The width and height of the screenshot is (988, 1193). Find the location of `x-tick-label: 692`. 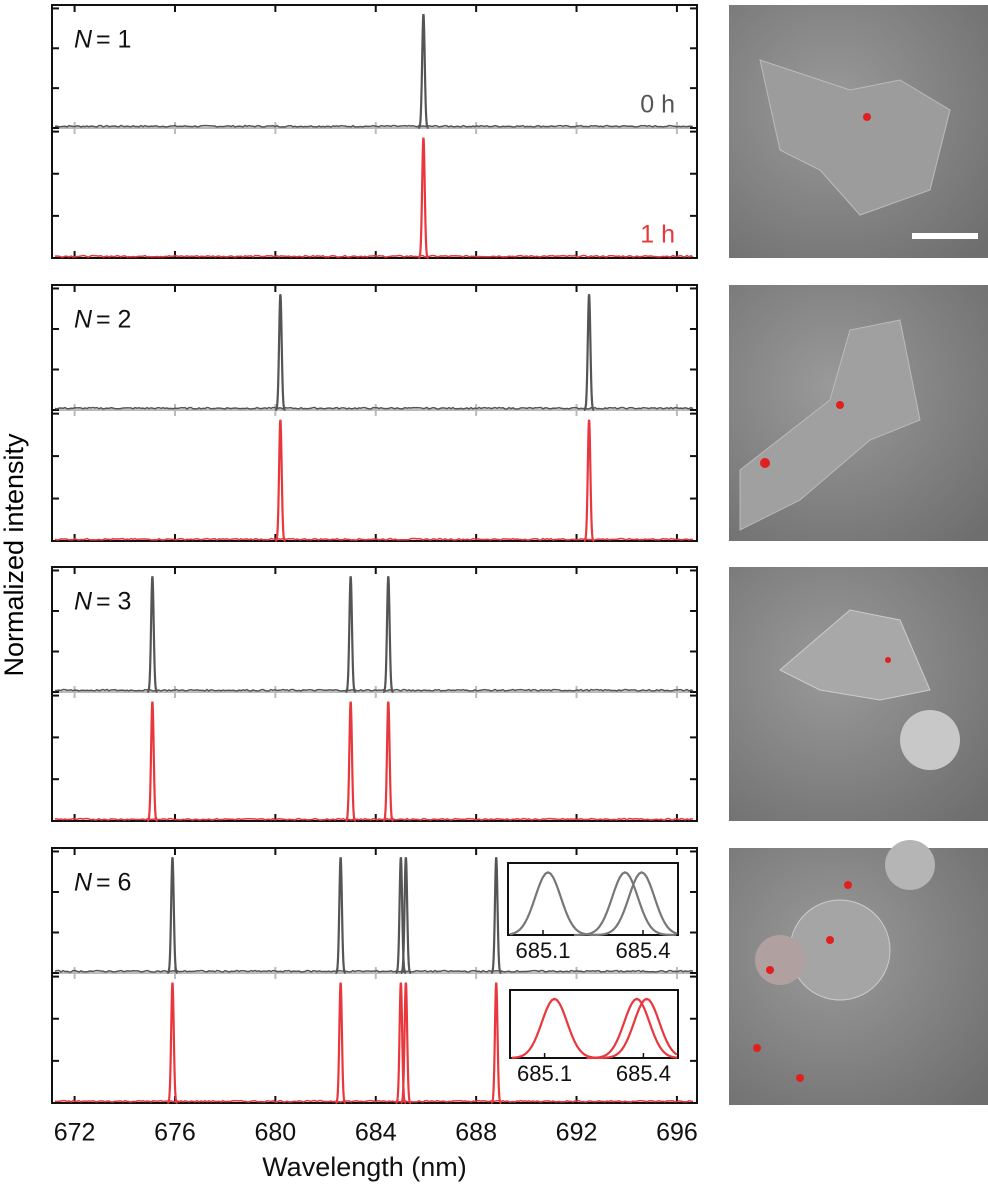

x-tick-label: 692 is located at coordinates (577, 1133).